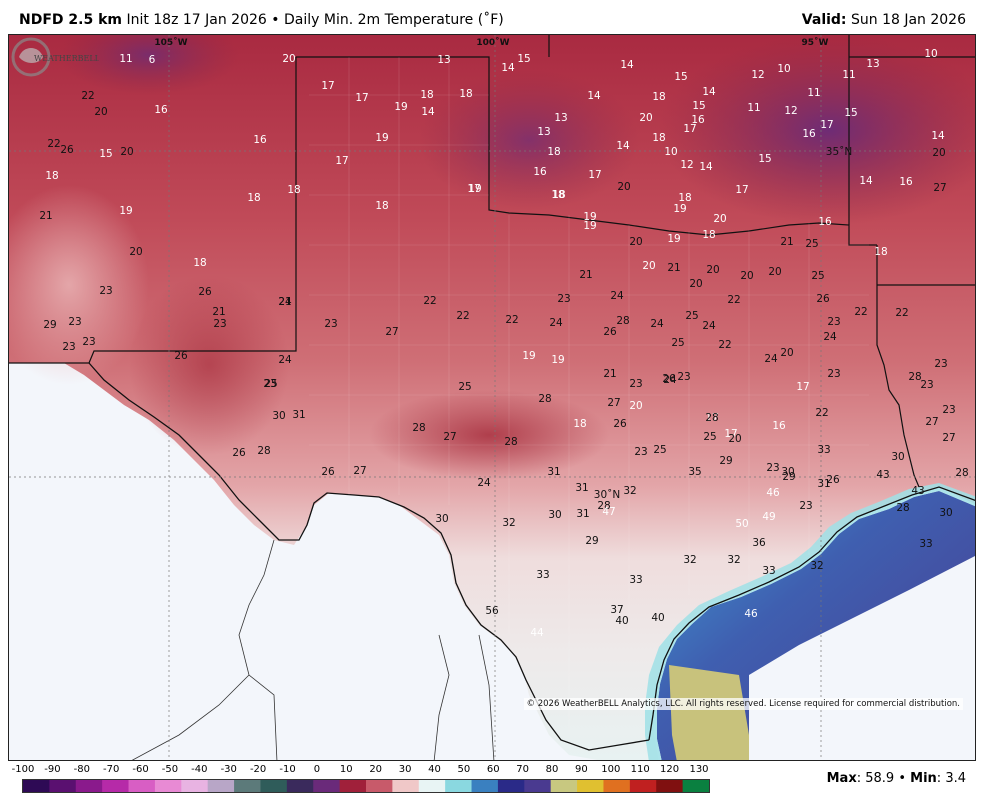  I want to click on scale-tick-label: 10, so click(346, 769).